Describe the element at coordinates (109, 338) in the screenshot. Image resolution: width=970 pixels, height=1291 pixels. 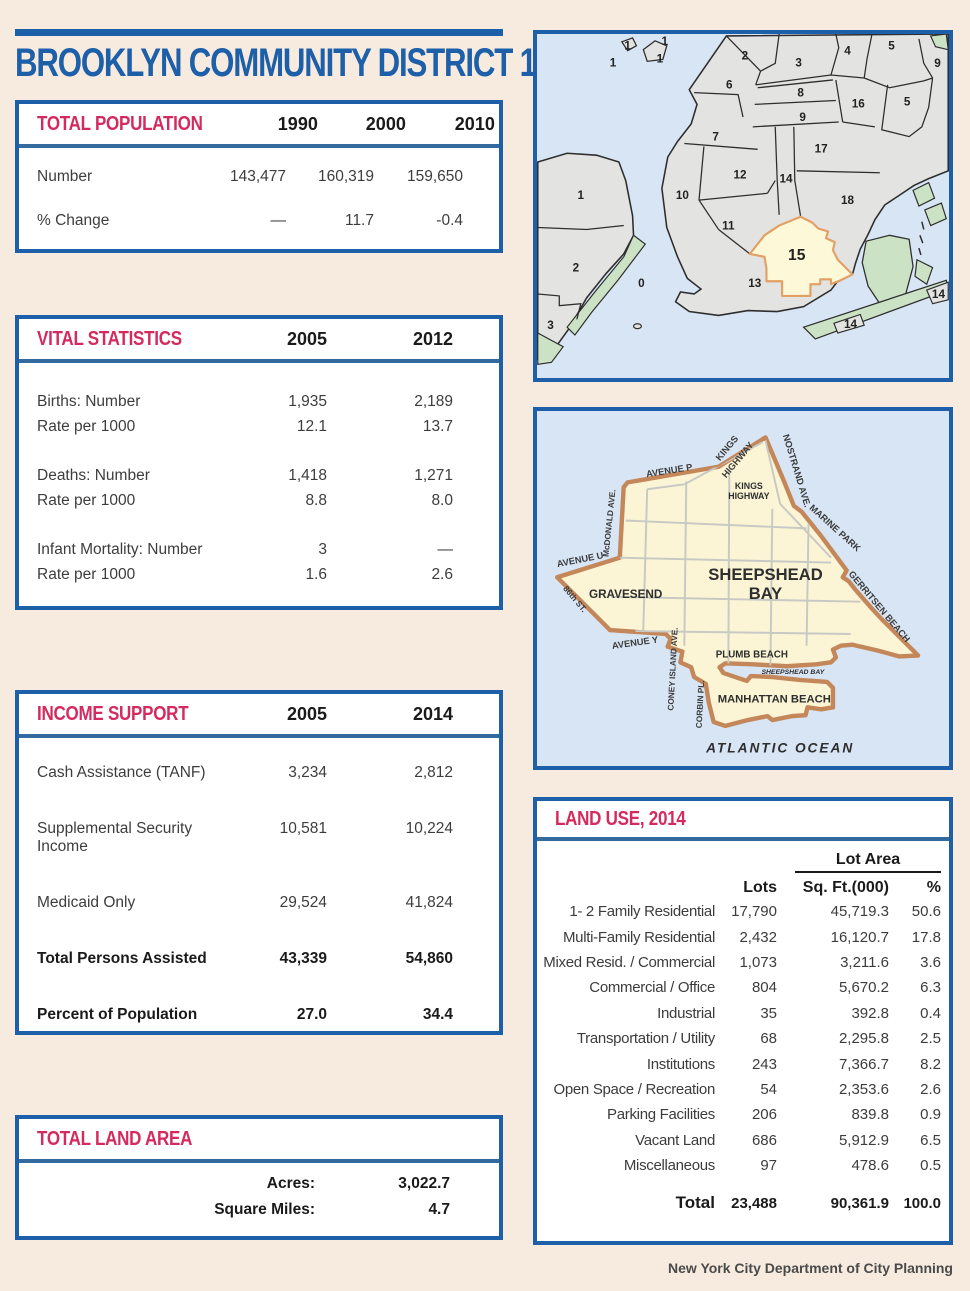
I see `table-heading: VITAL STATISTICS` at that location.